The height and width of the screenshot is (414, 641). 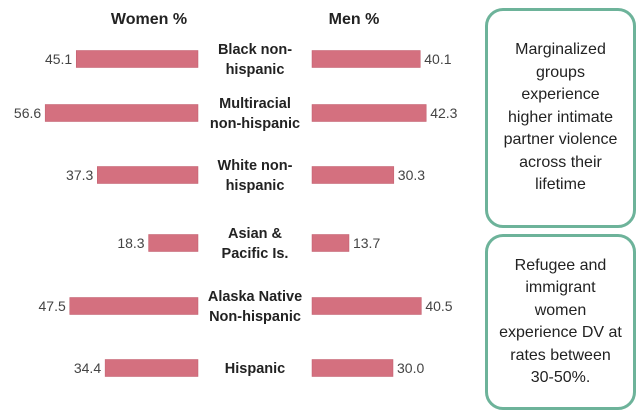 What do you see at coordinates (255, 50) in the screenshot?
I see `category-label-line: Black non-` at bounding box center [255, 50].